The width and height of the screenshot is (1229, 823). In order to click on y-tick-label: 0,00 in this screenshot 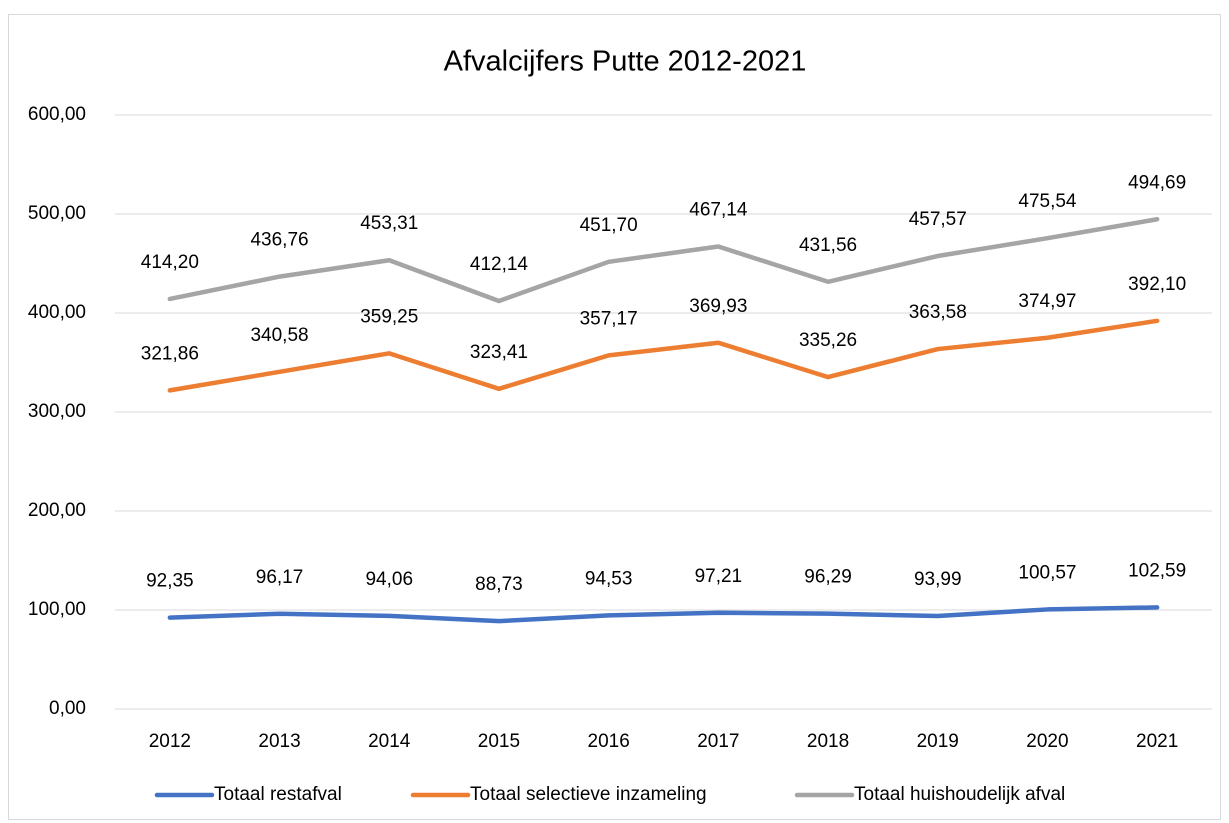, I will do `click(67, 708)`.